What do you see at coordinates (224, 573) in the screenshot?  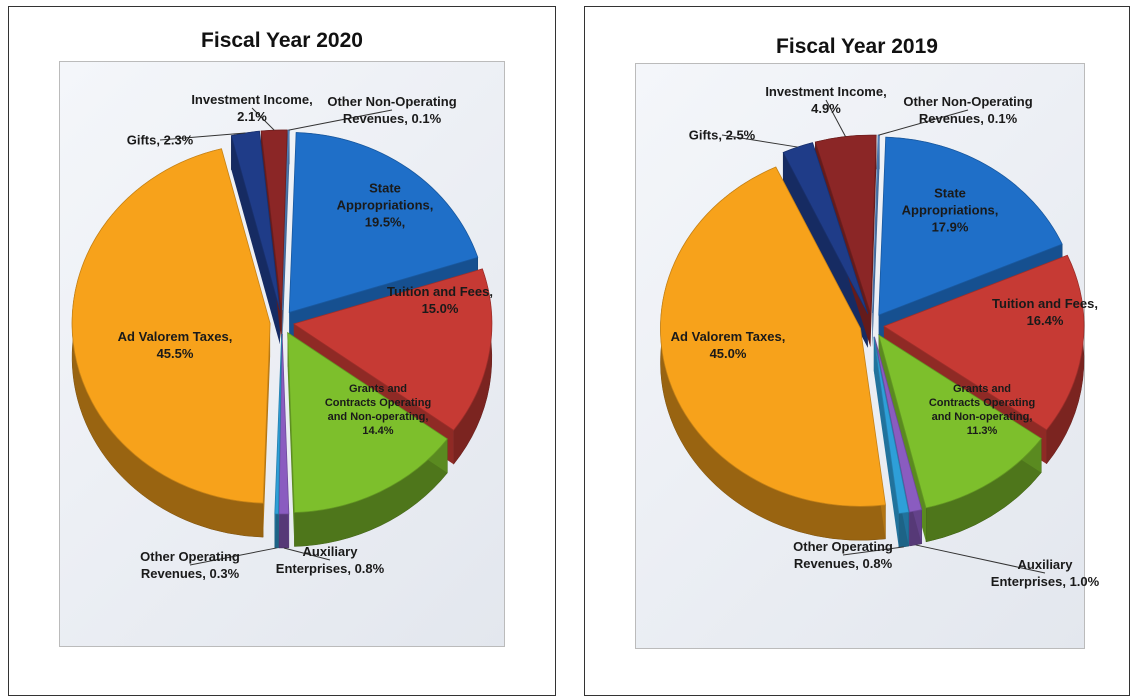 I see `value-label: 0.3%` at bounding box center [224, 573].